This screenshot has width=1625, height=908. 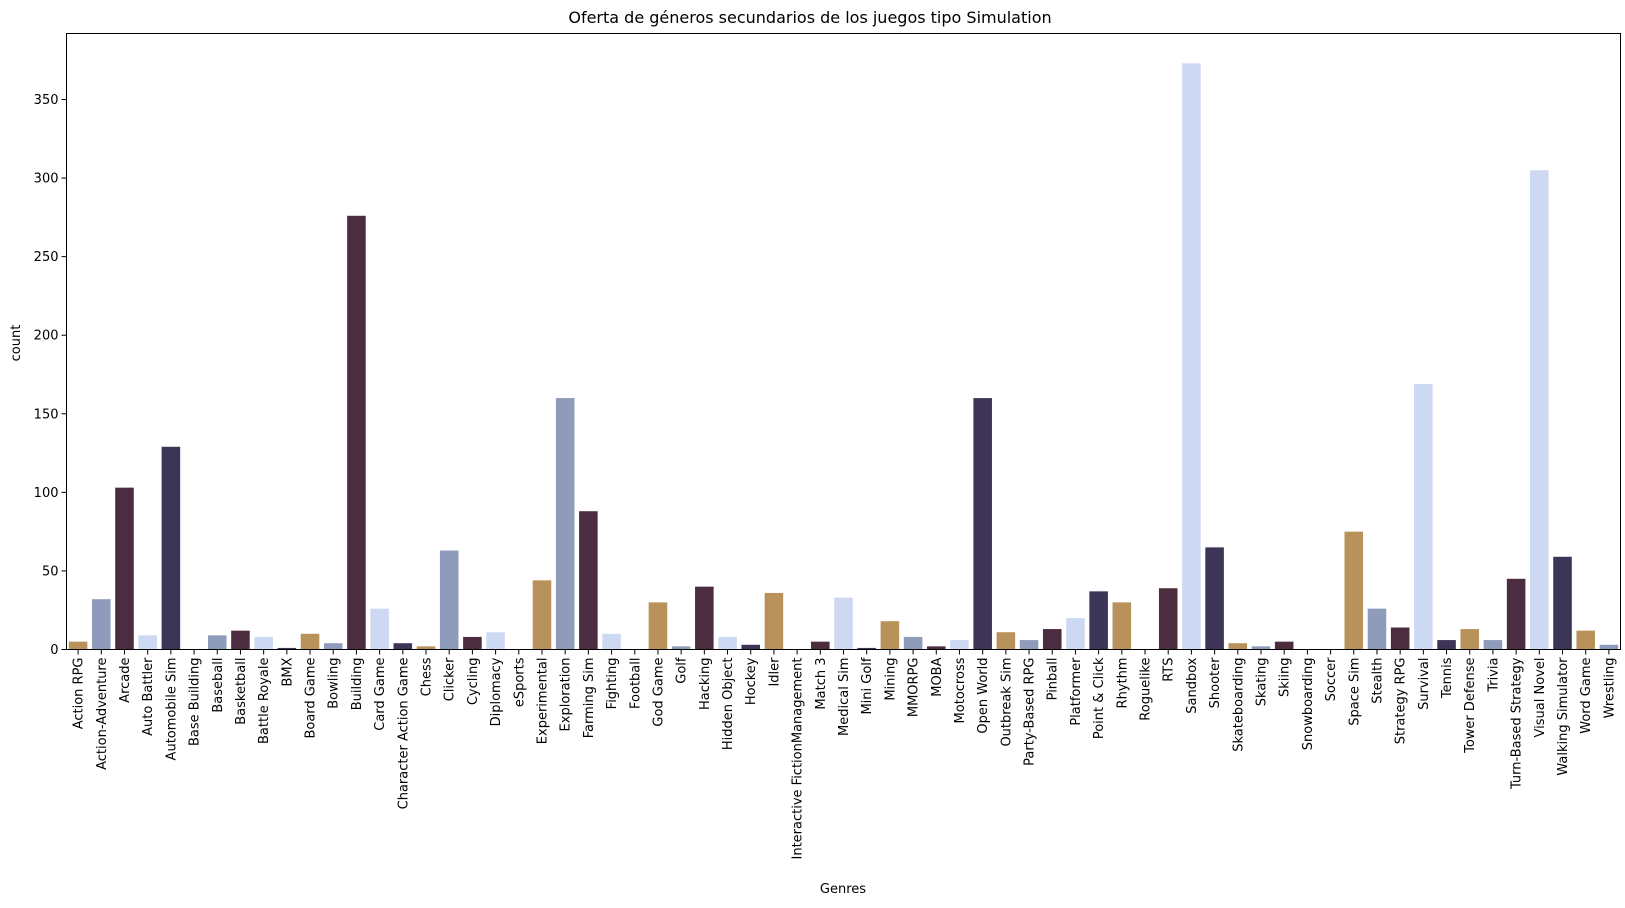 I want to click on bar-skateboarding, so click(x=1238, y=646).